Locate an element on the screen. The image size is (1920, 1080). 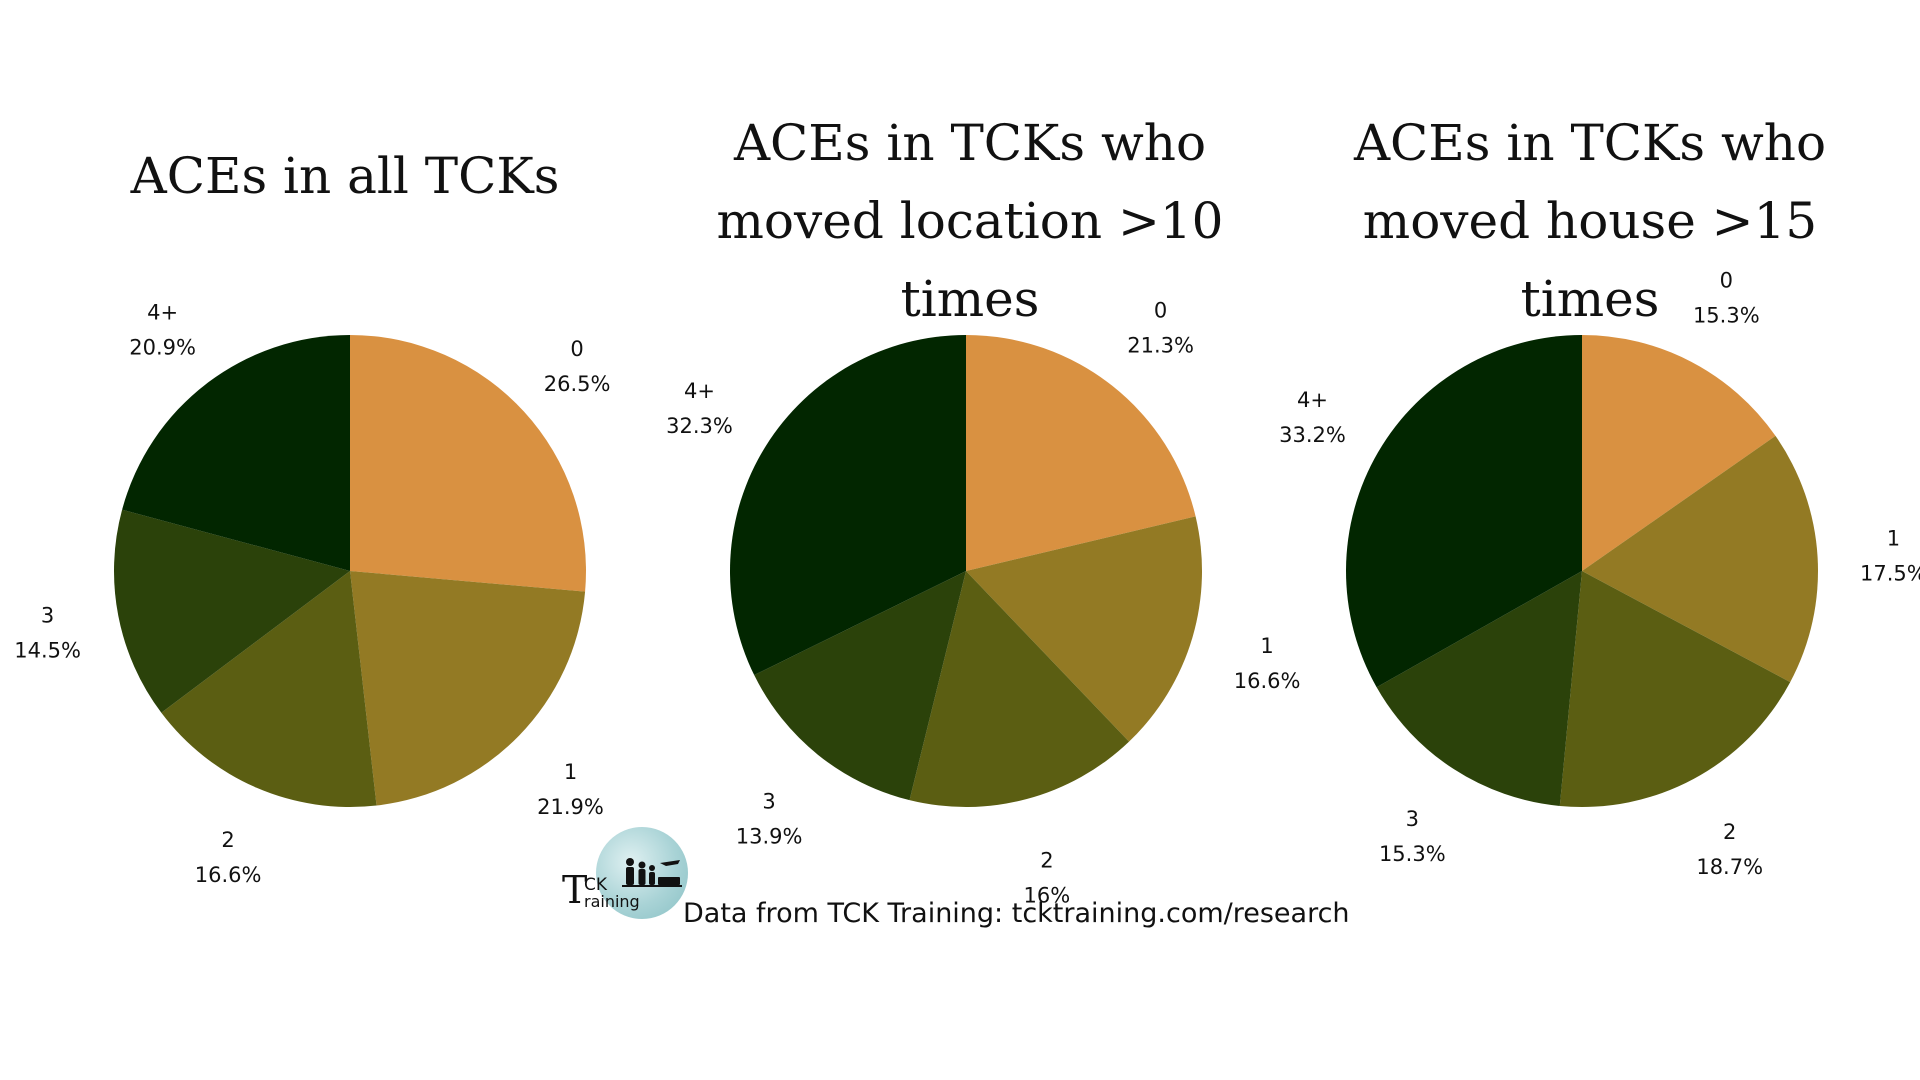
tck-training-logo: T CK raining is located at coordinates (627, 877).